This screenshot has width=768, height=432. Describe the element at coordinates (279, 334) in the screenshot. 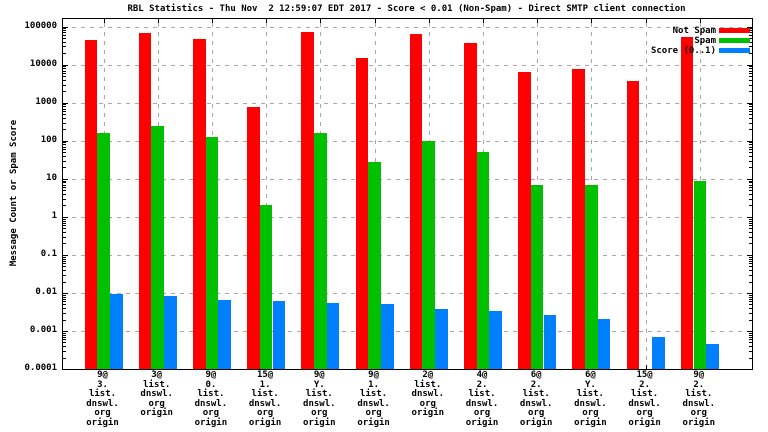

I see `bar-score-0-1--3` at that location.